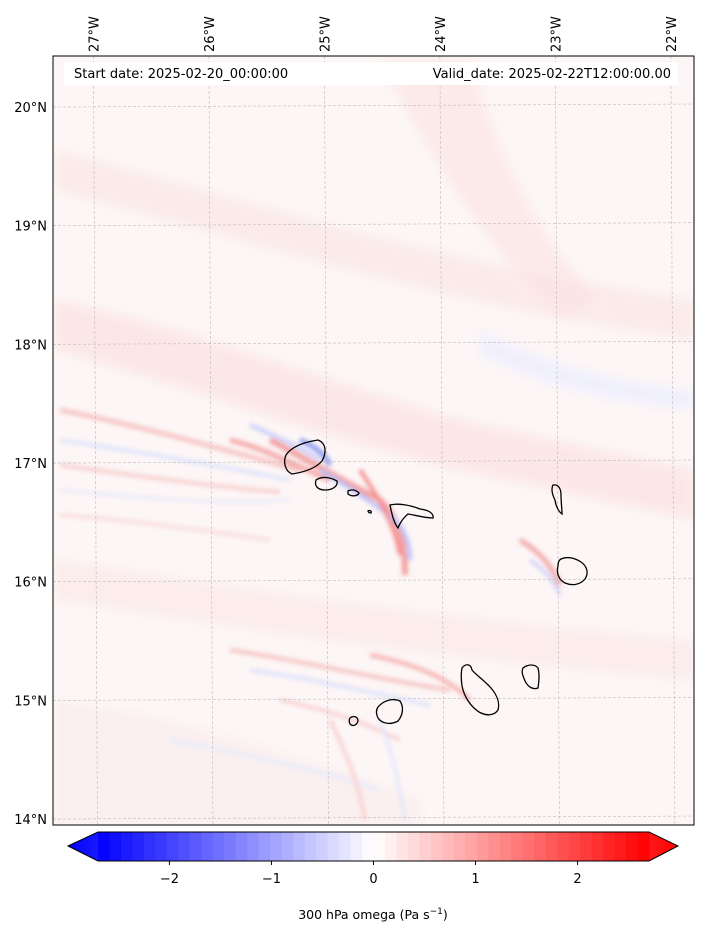 The image size is (703, 936). What do you see at coordinates (30, 464) in the screenshot?
I see `latitude-tick-label: 17°N` at bounding box center [30, 464].